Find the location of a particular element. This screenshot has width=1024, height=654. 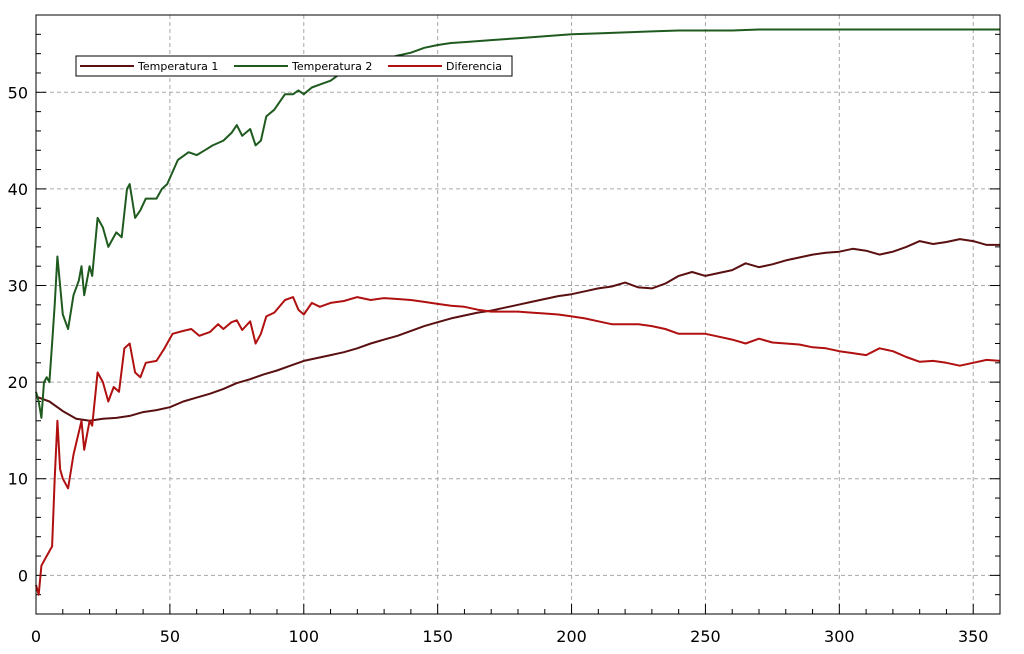

legend: Temperatura 1 Temperatura 2 Diferencia is located at coordinates (294, 66).